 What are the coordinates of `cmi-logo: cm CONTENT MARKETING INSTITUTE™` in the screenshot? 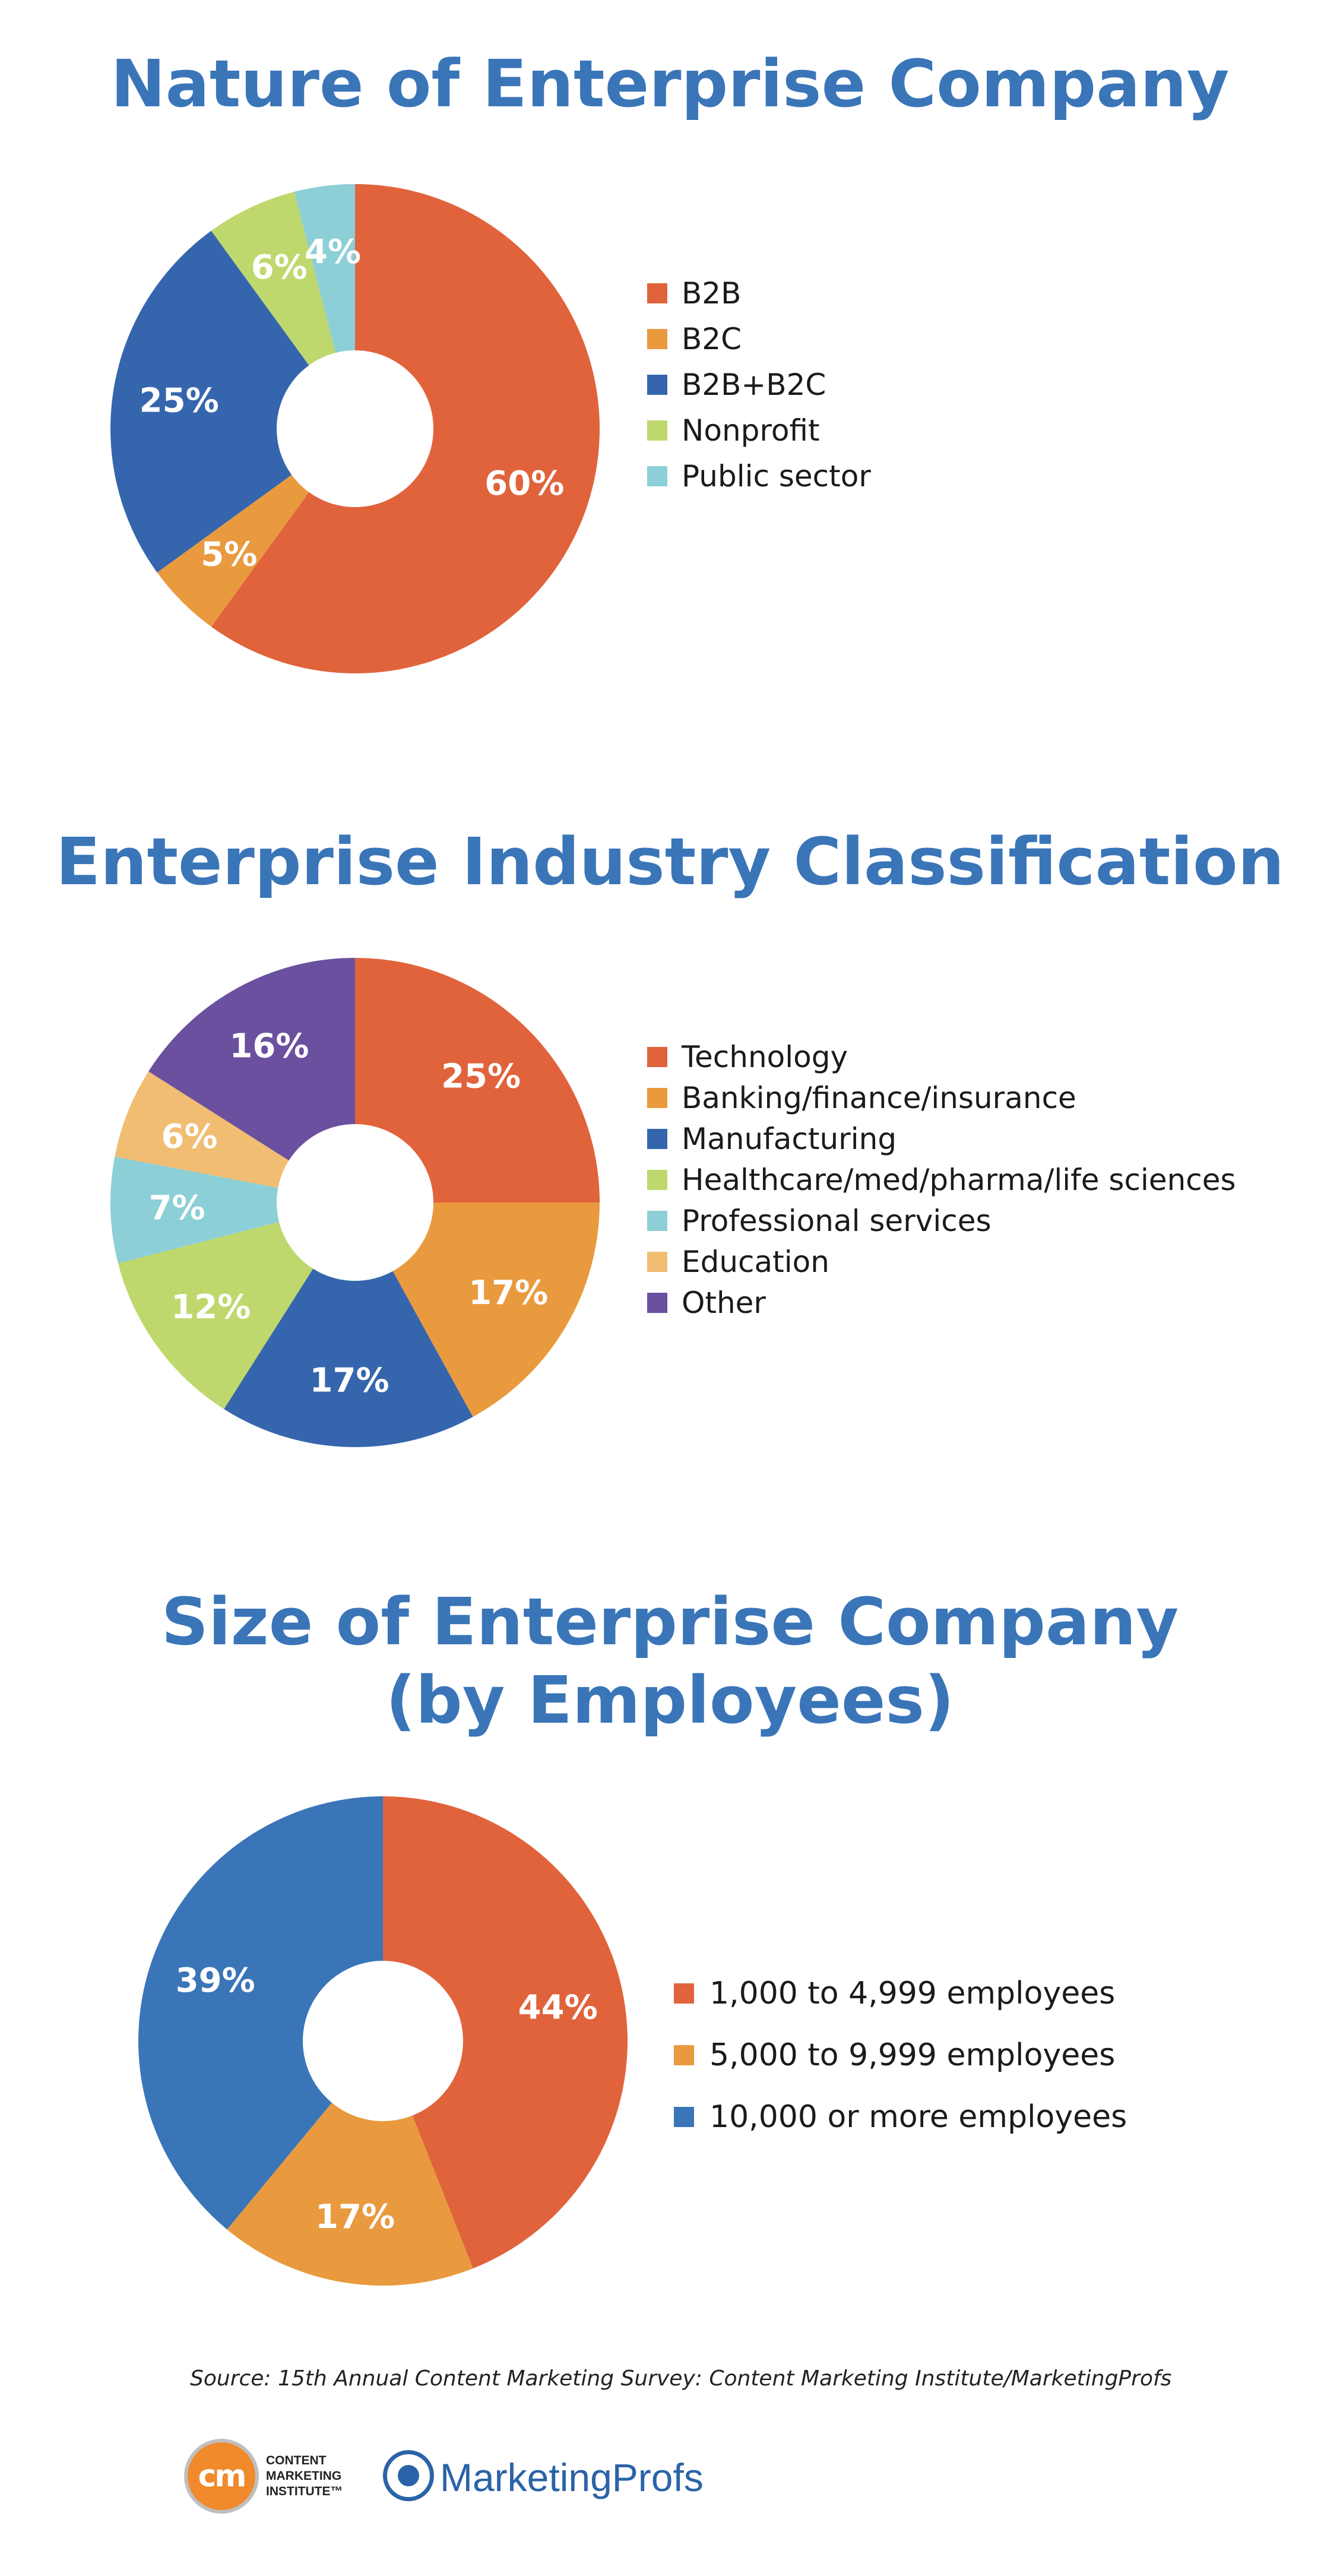 It's located at (273, 2479).